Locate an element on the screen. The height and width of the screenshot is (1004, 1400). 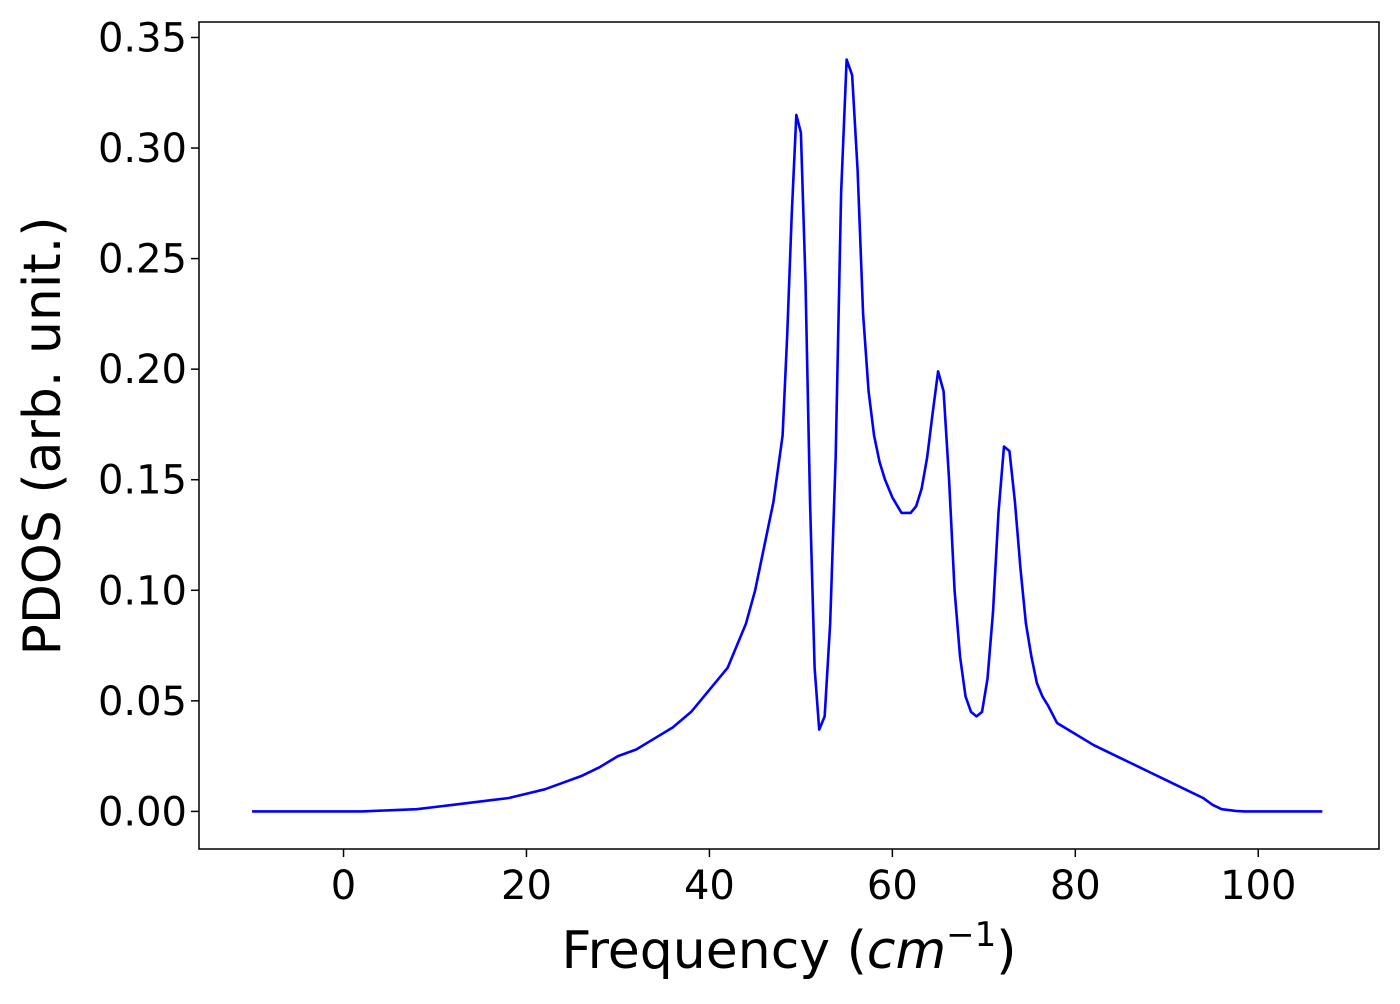
x-axis-label-math: cm is located at coordinates (906, 951).